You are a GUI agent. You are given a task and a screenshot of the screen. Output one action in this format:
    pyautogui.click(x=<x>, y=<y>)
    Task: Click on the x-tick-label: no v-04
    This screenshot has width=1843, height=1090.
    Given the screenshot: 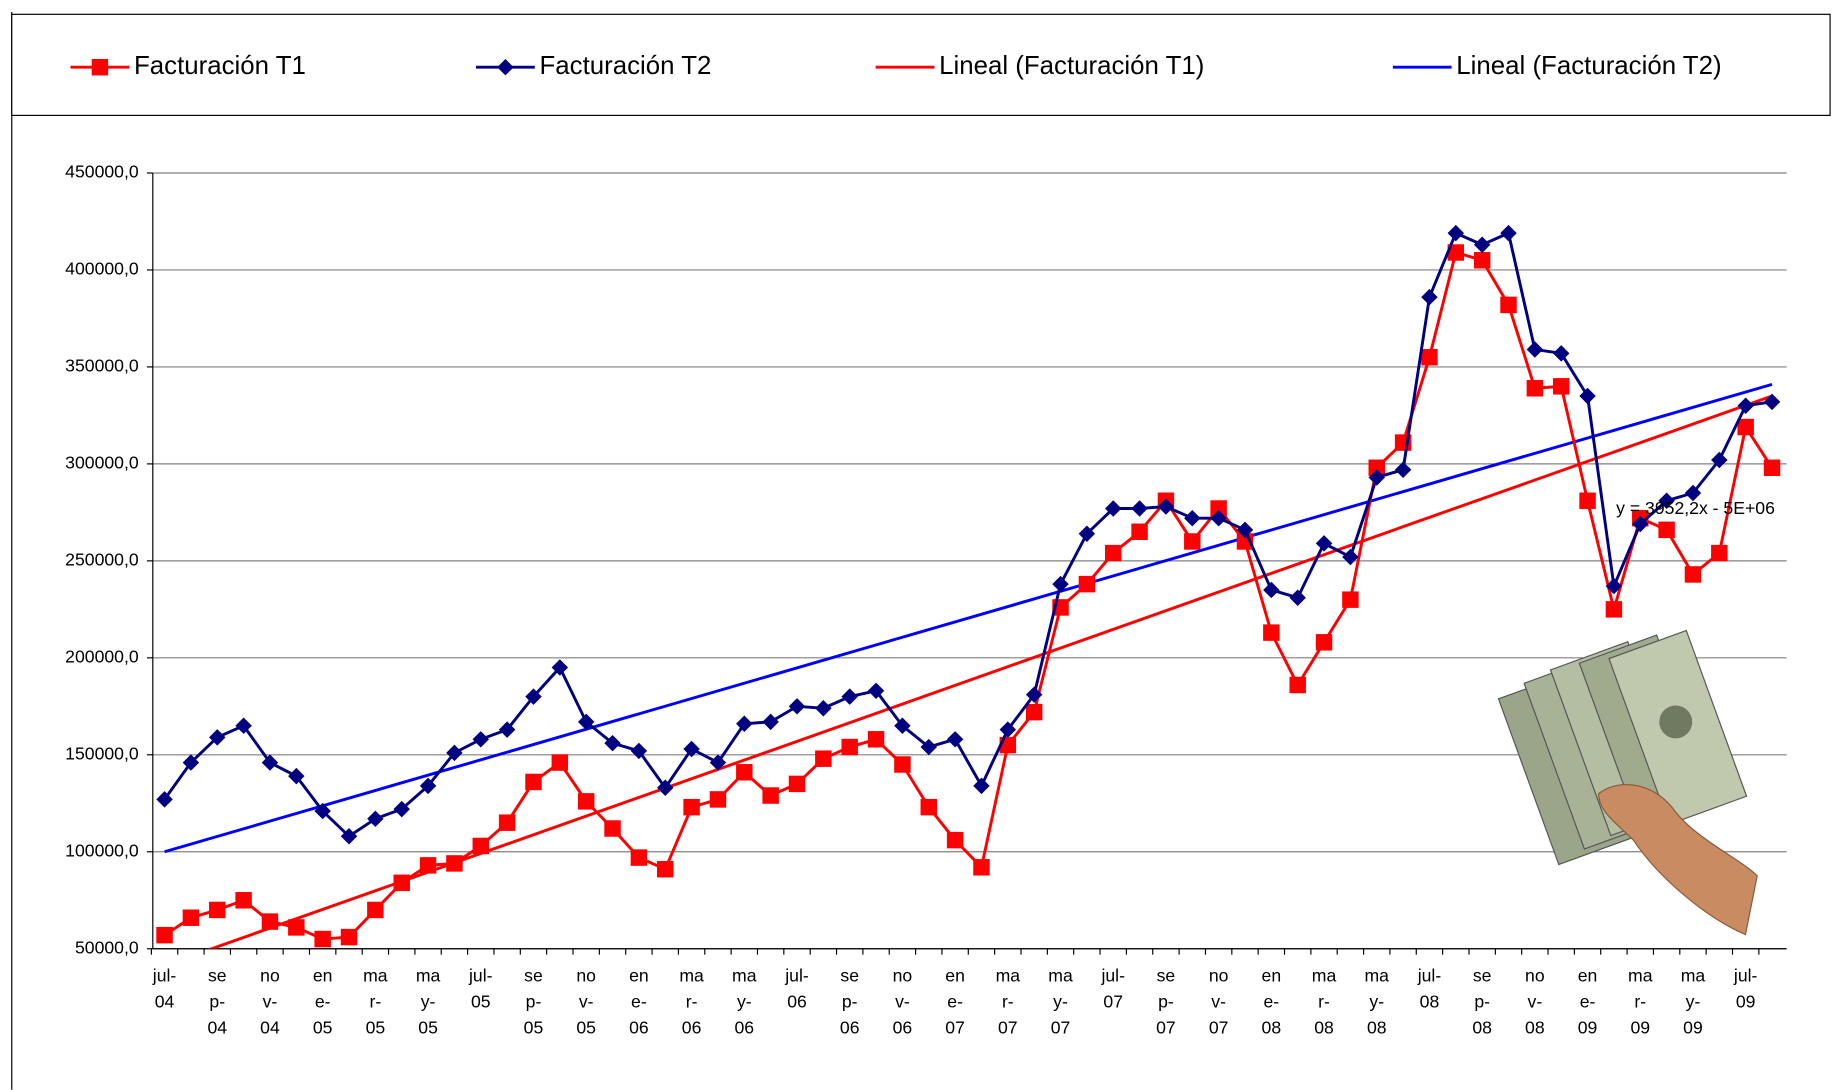 What is the action you would take?
    pyautogui.click(x=270, y=1002)
    